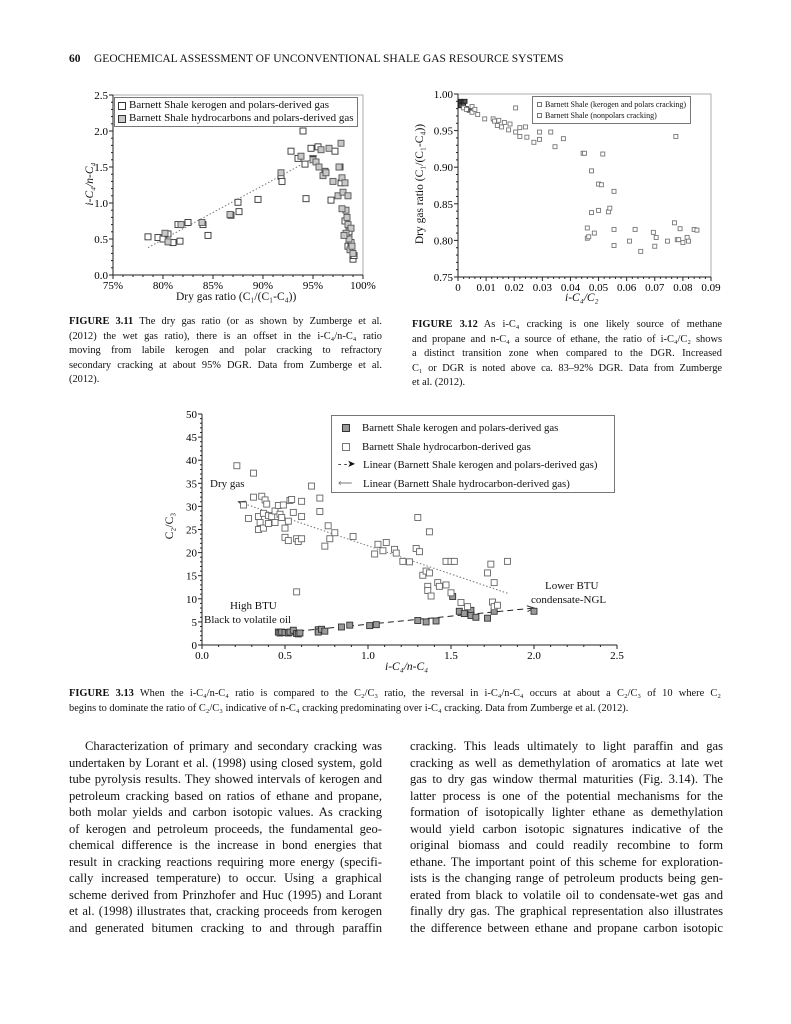  What do you see at coordinates (439, 383) in the screenshot?
I see `caption-line: et al. (2012).` at bounding box center [439, 383].